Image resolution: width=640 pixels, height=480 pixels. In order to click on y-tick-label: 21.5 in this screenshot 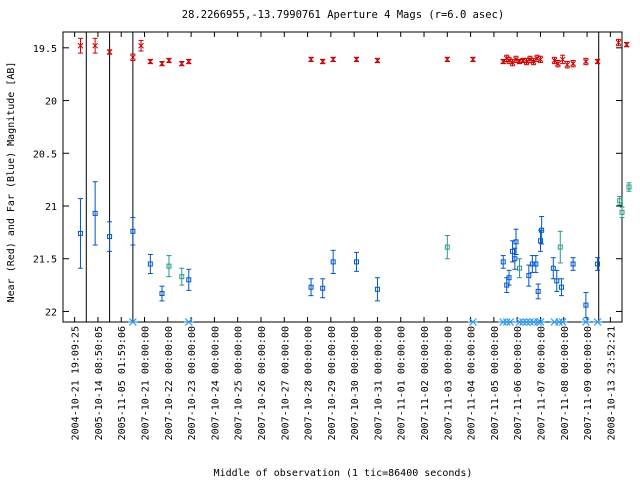, I will do `click(45, 260)`.